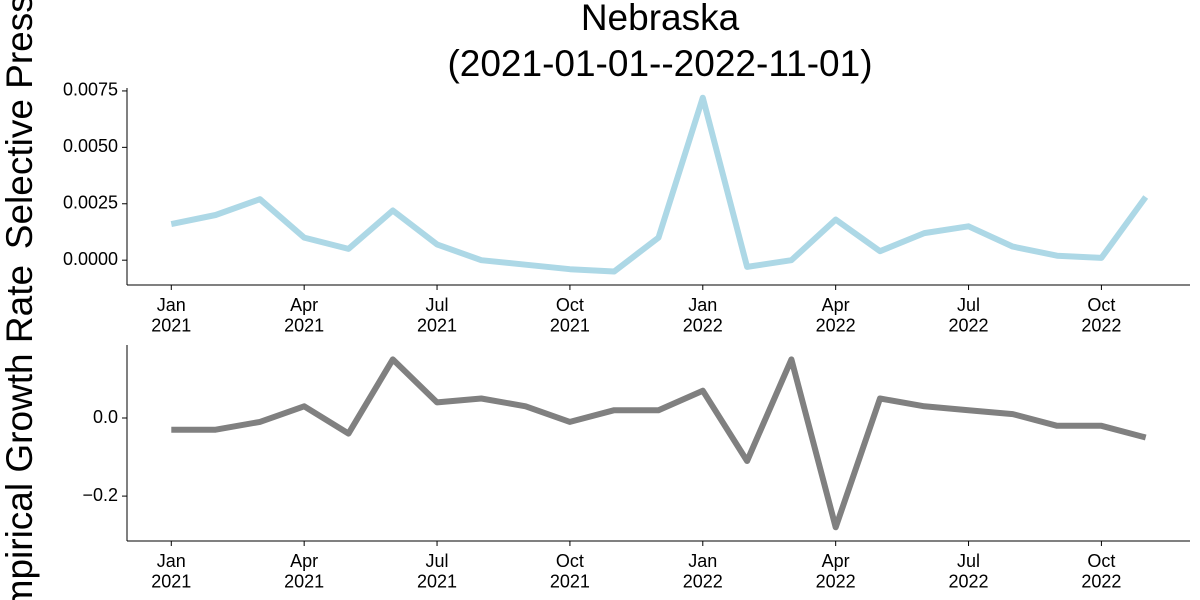 Image resolution: width=1200 pixels, height=600 pixels. What do you see at coordinates (20, 432) in the screenshot?
I see `y-axis-label: Empirical Growth Rate` at bounding box center [20, 432].